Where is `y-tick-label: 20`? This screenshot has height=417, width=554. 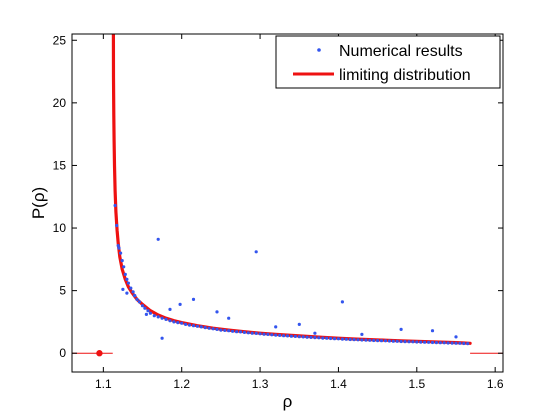 y-tick-label: 20 is located at coordinates (60, 103).